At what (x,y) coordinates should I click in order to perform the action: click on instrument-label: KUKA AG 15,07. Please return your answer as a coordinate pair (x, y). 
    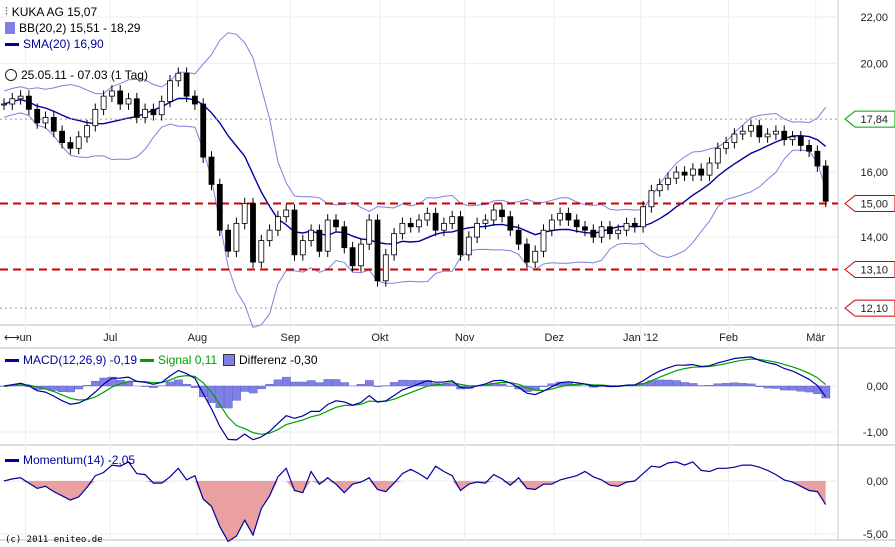
    Looking at the image, I should click on (54, 12).